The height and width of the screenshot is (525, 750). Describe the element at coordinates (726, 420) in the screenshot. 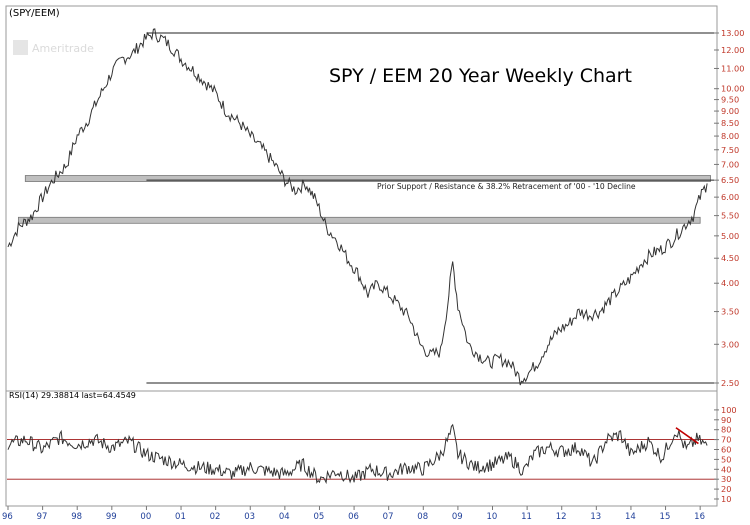

I see `rsi-tick-label: 90` at that location.